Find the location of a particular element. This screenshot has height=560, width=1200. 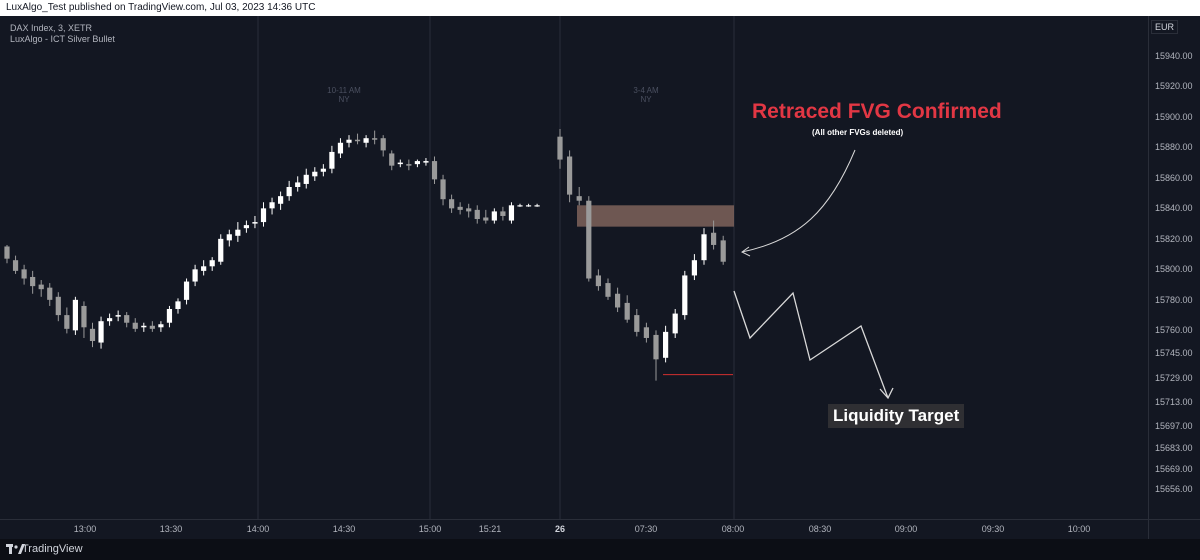

zigzag-arrowhead is located at coordinates (886, 393).